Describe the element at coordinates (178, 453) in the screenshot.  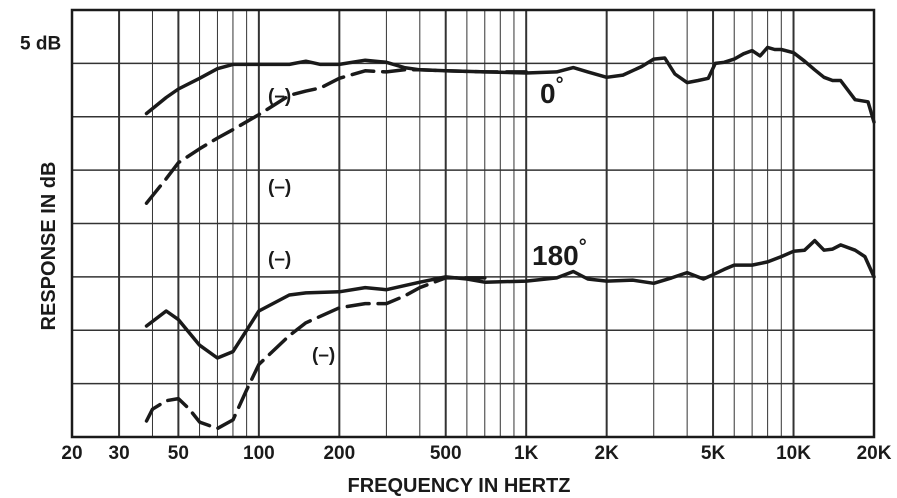
I see `x-tick-label: 50` at that location.